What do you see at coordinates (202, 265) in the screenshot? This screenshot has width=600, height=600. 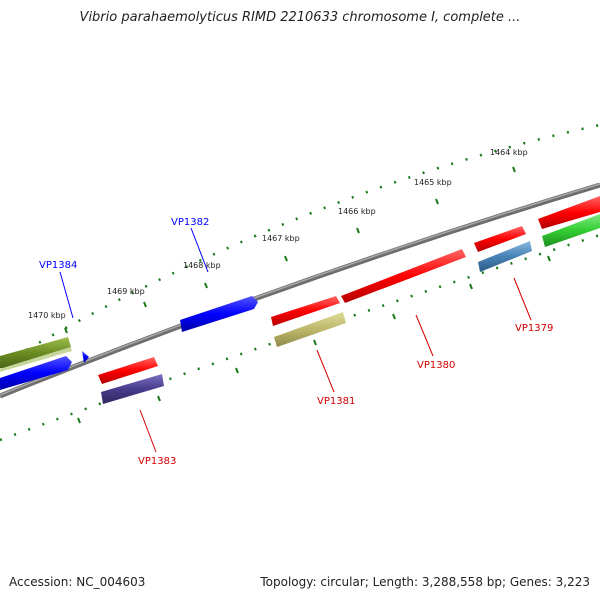 I see `kbp-label-1468: 1468 kbp` at bounding box center [202, 265].